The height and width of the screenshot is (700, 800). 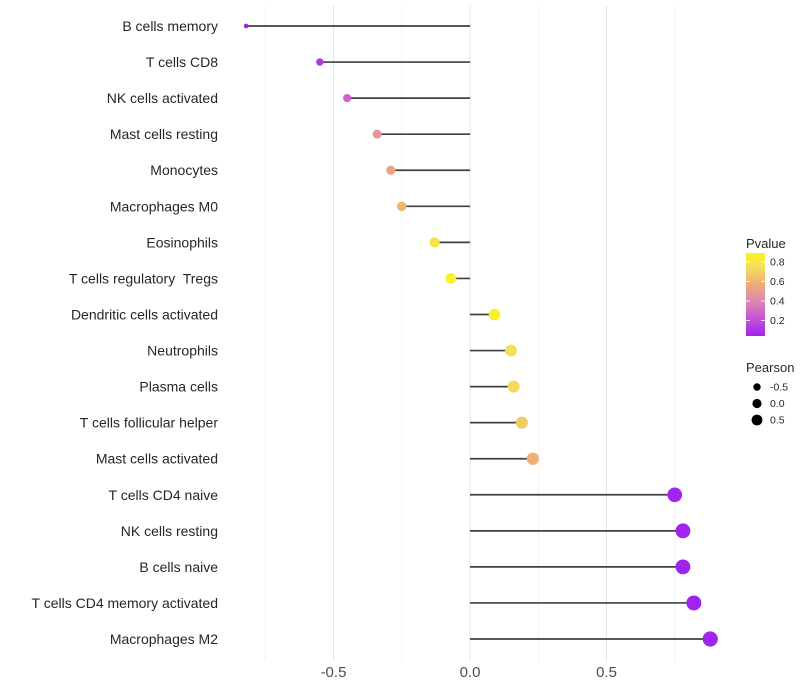 I want to click on lollipop-row: T cells CD4 naive, so click(x=396, y=495).